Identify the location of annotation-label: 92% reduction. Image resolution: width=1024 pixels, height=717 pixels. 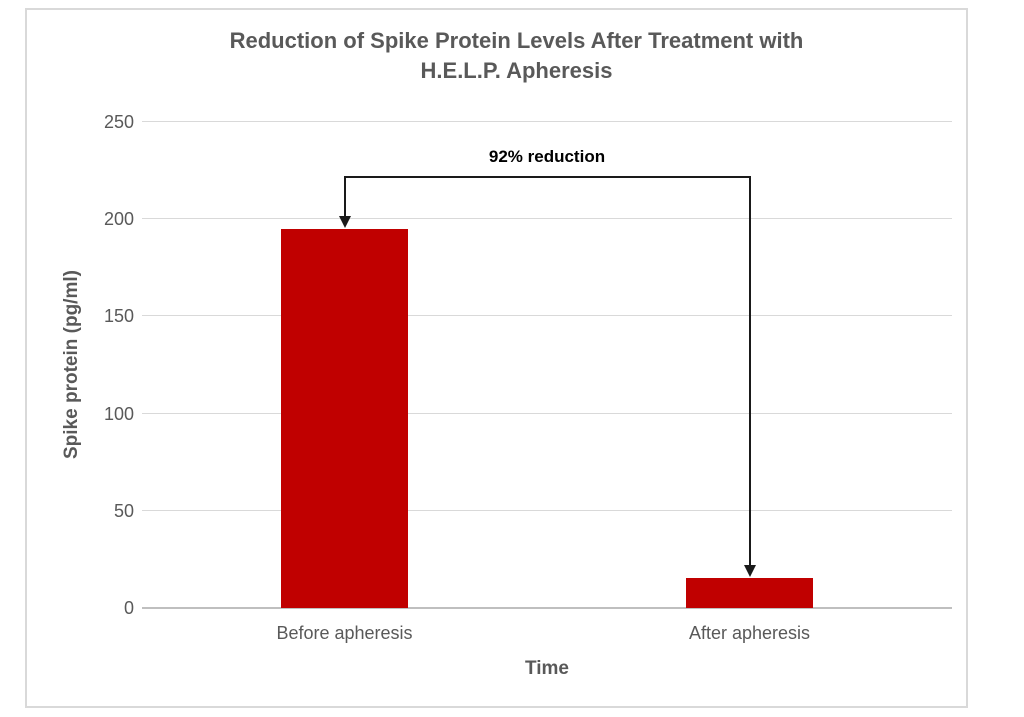
(547, 157).